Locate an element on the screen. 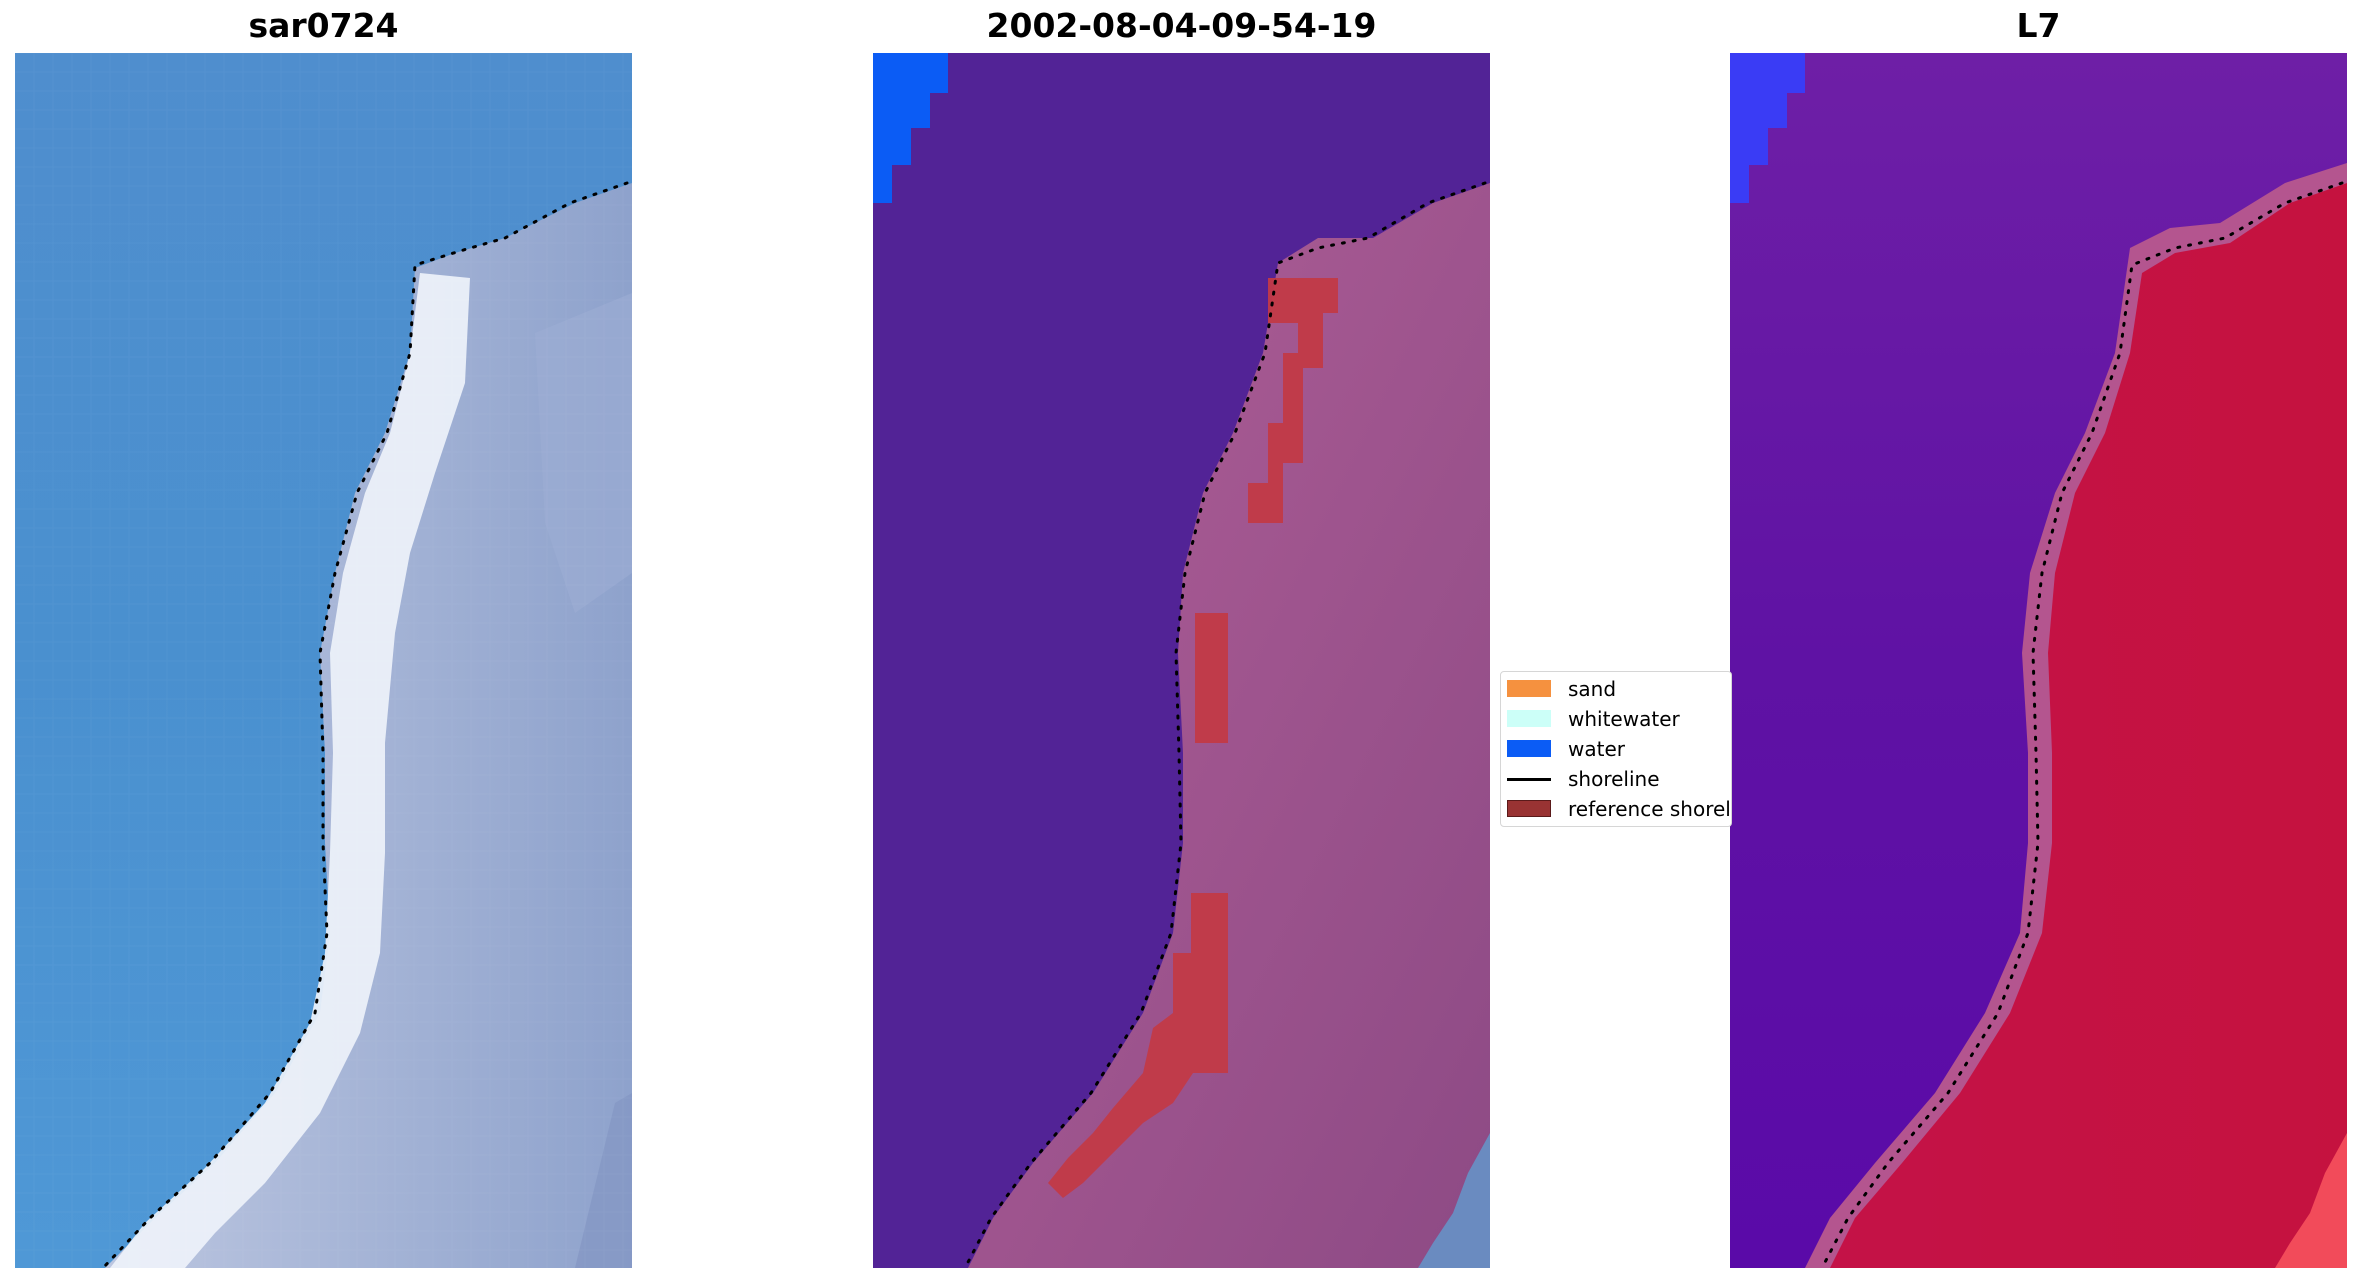 The width and height of the screenshot is (2362, 1283). legend-label-whitewater: whitewater is located at coordinates (1624, 719).